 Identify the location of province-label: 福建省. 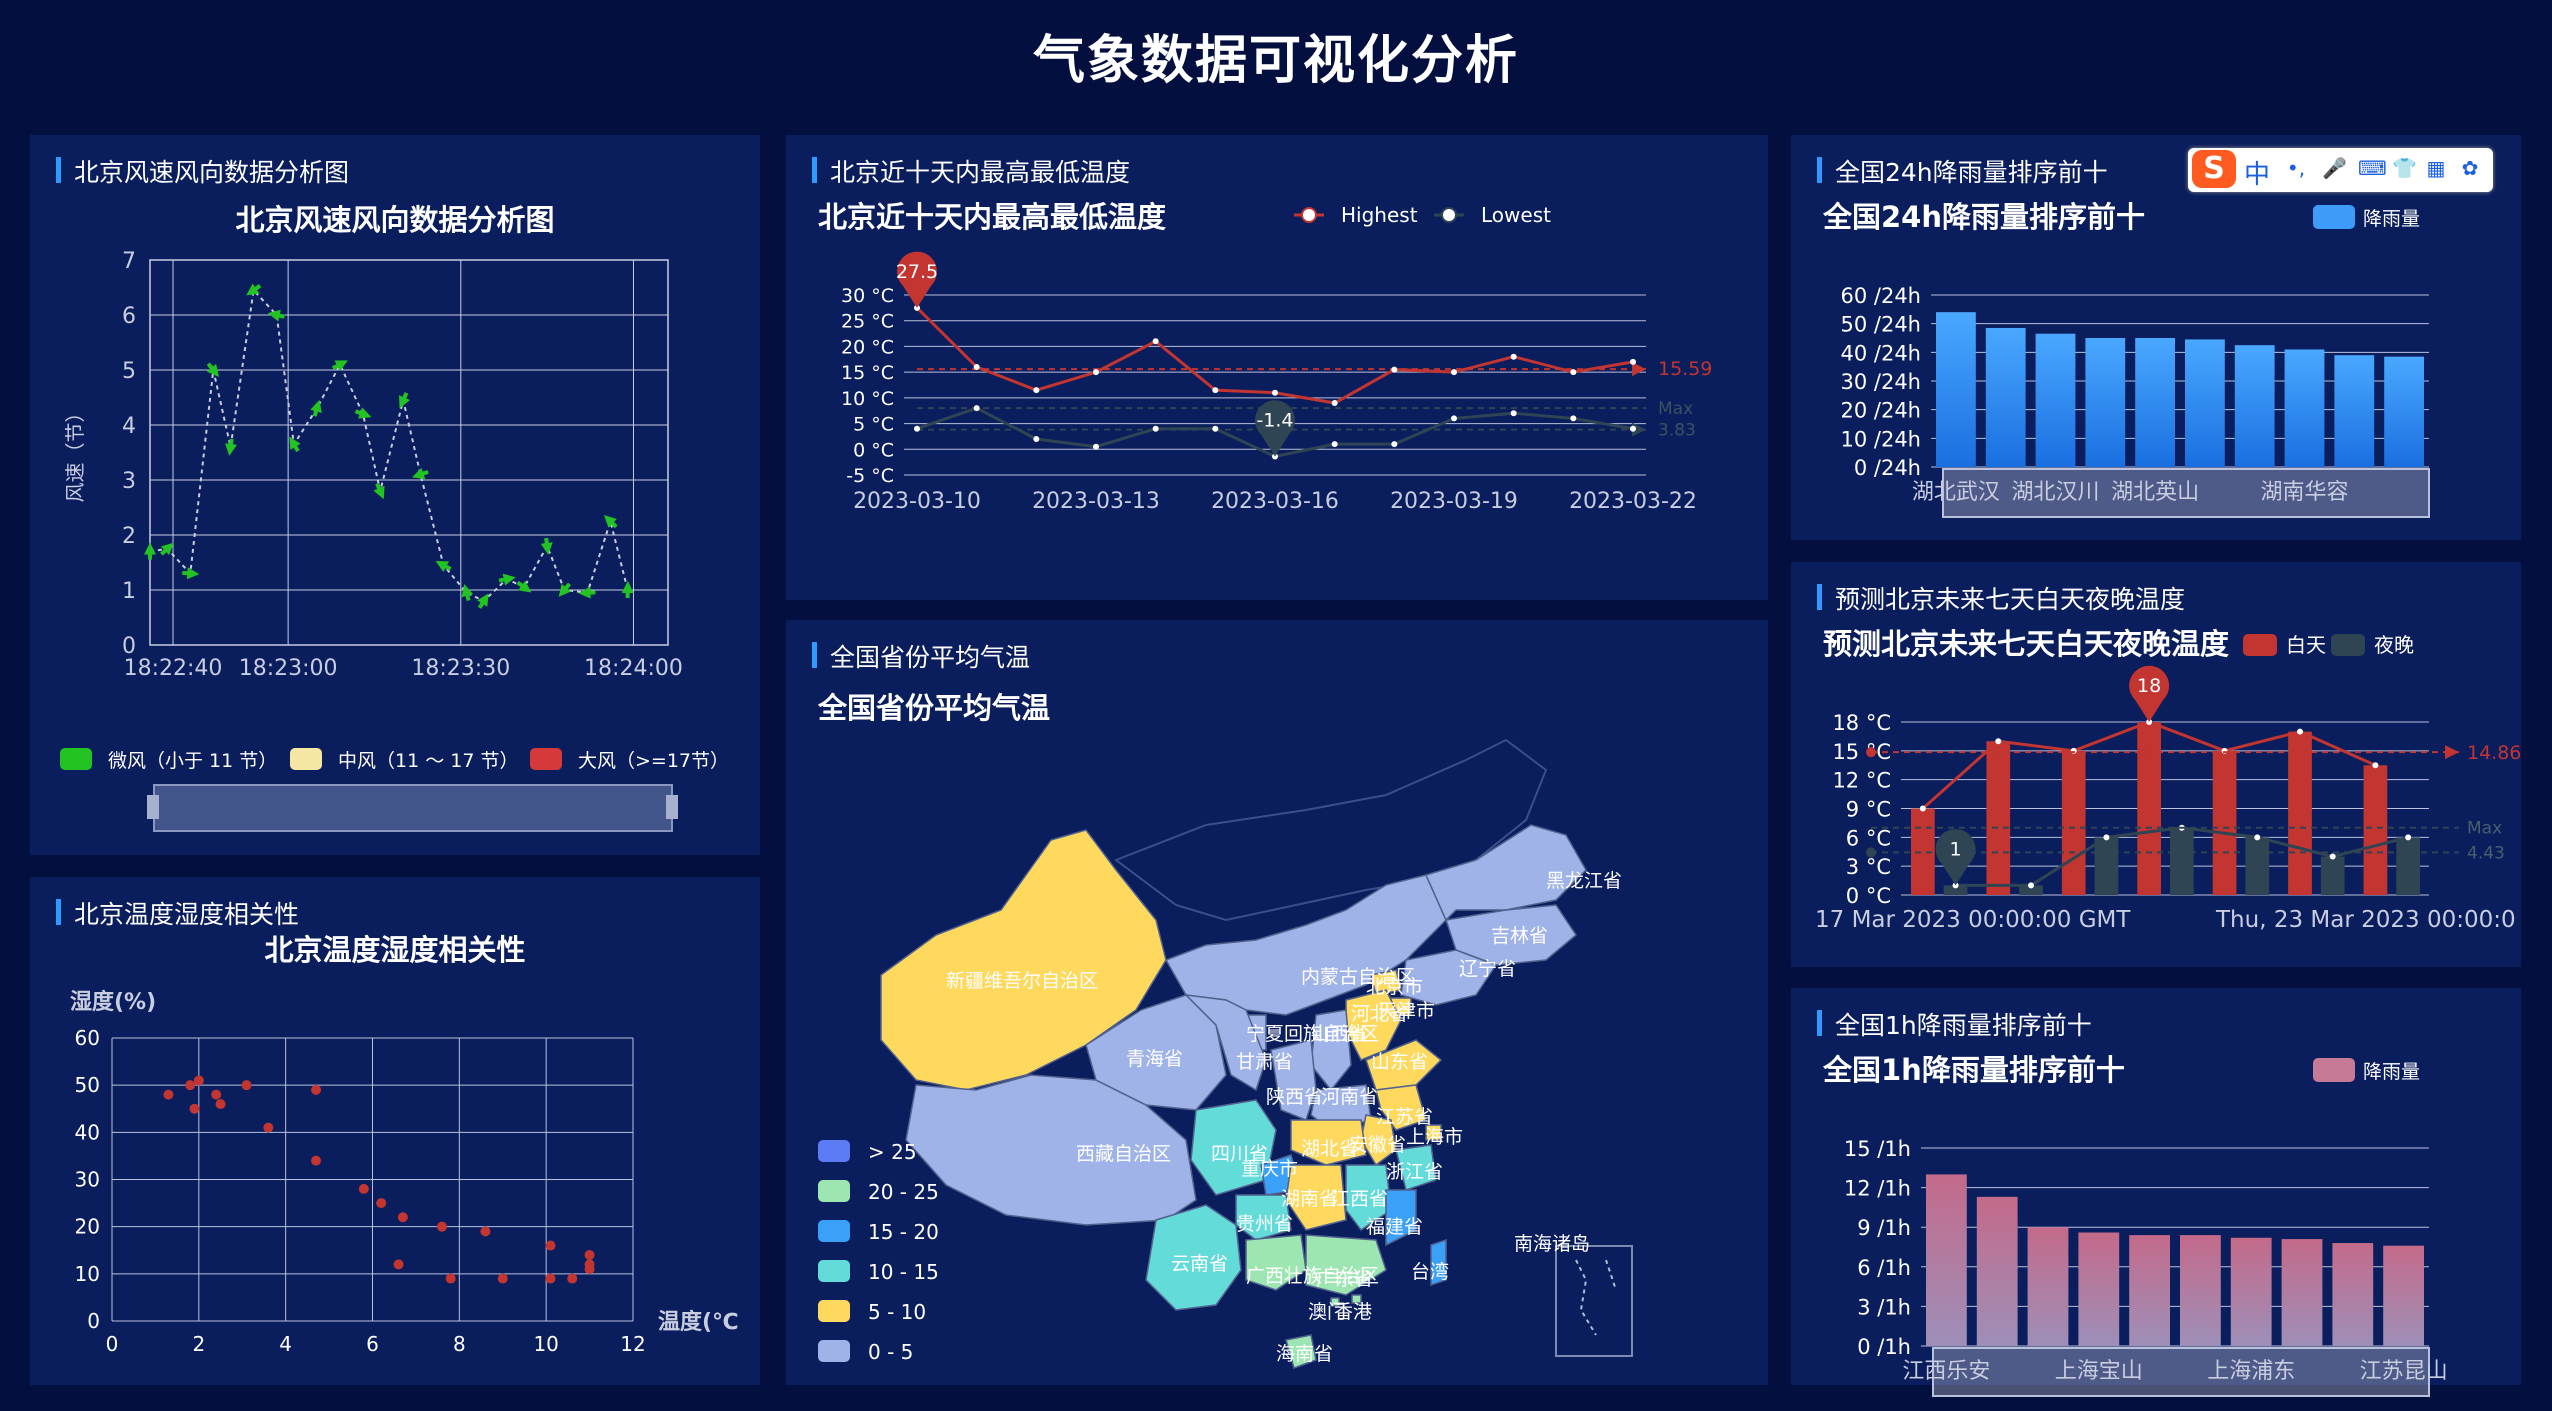
(1394, 1227).